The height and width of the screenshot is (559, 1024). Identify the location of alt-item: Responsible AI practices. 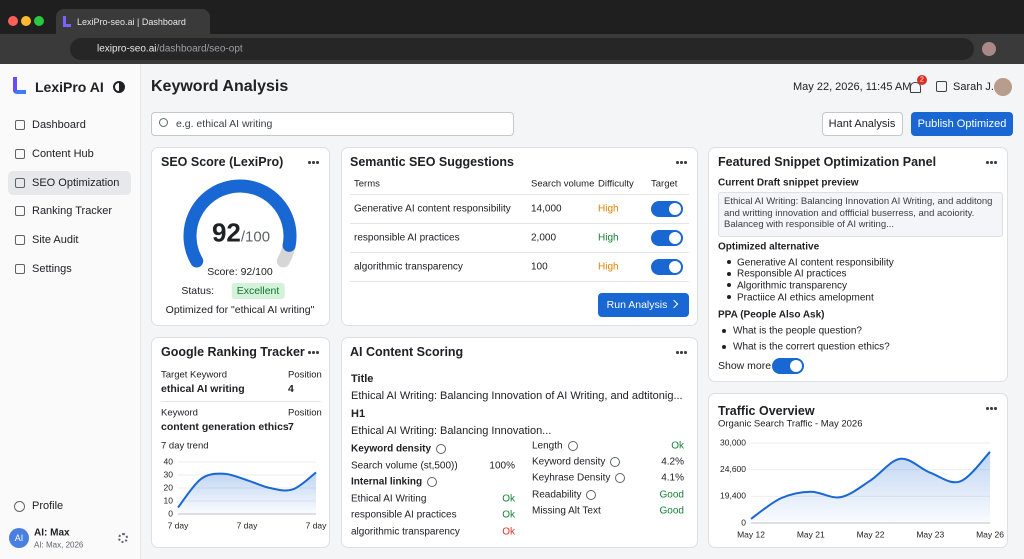
(792, 274).